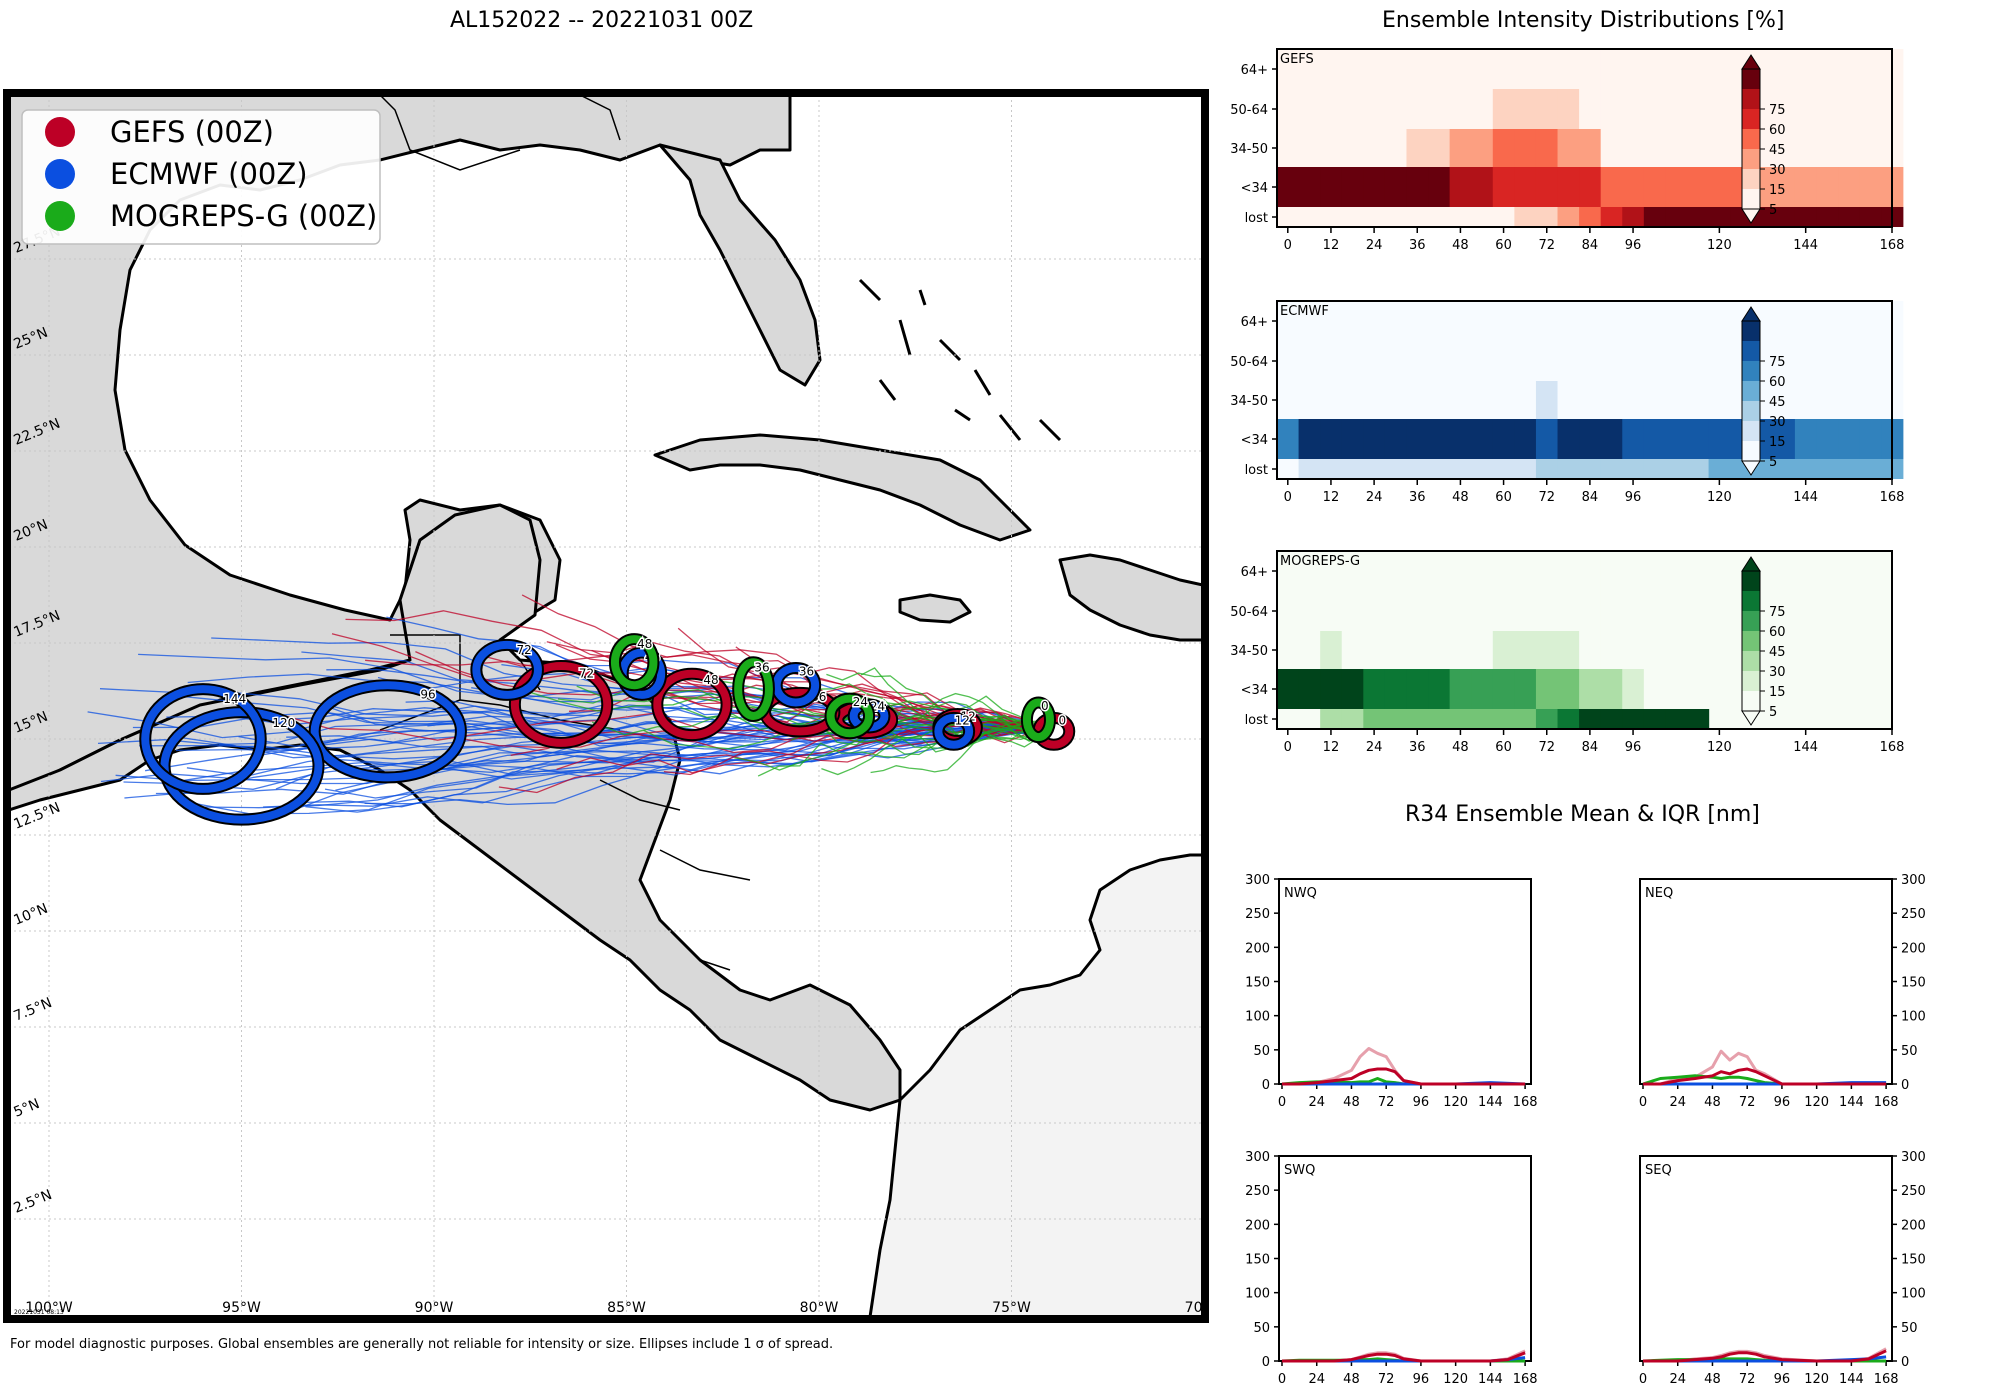 The width and height of the screenshot is (2000, 1400). What do you see at coordinates (1257, 914) in the screenshot?
I see `r34-y-tick-label: 250` at bounding box center [1257, 914].